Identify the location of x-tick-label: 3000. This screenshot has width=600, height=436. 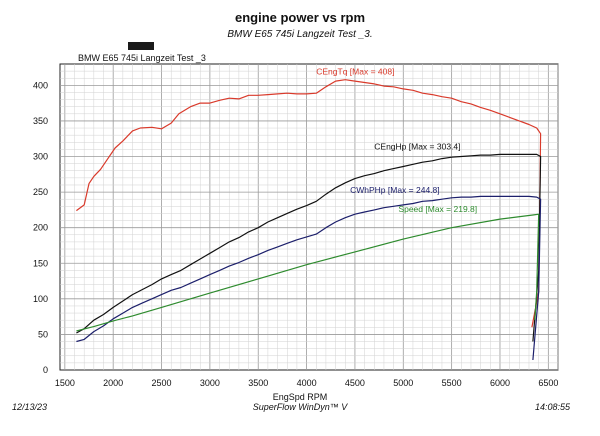
(210, 383).